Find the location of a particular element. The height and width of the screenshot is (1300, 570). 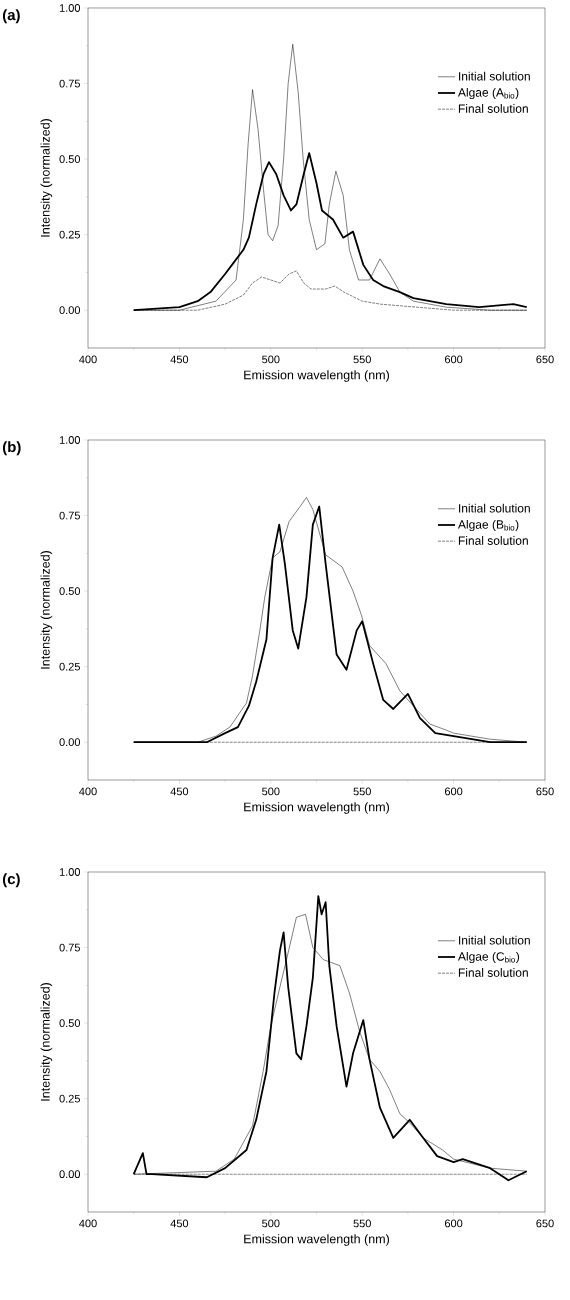

chart-title: (a) is located at coordinates (11, 16).